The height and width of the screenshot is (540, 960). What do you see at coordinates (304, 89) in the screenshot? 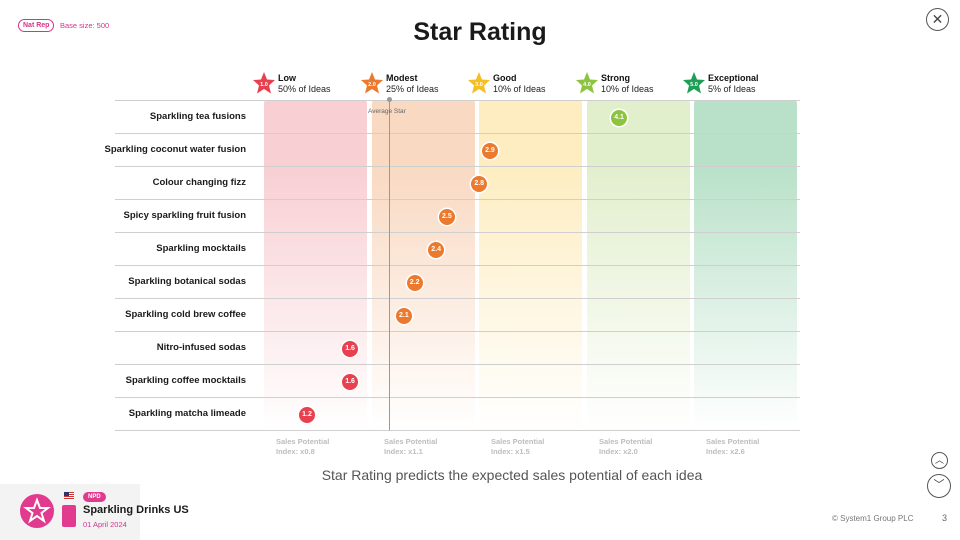
I see `band-share: 50% of Ideas` at bounding box center [304, 89].